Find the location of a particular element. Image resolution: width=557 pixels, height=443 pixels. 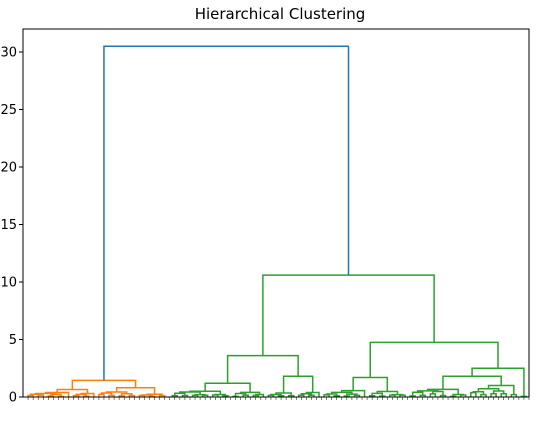

y-tick-label: 5 is located at coordinates (13, 340).